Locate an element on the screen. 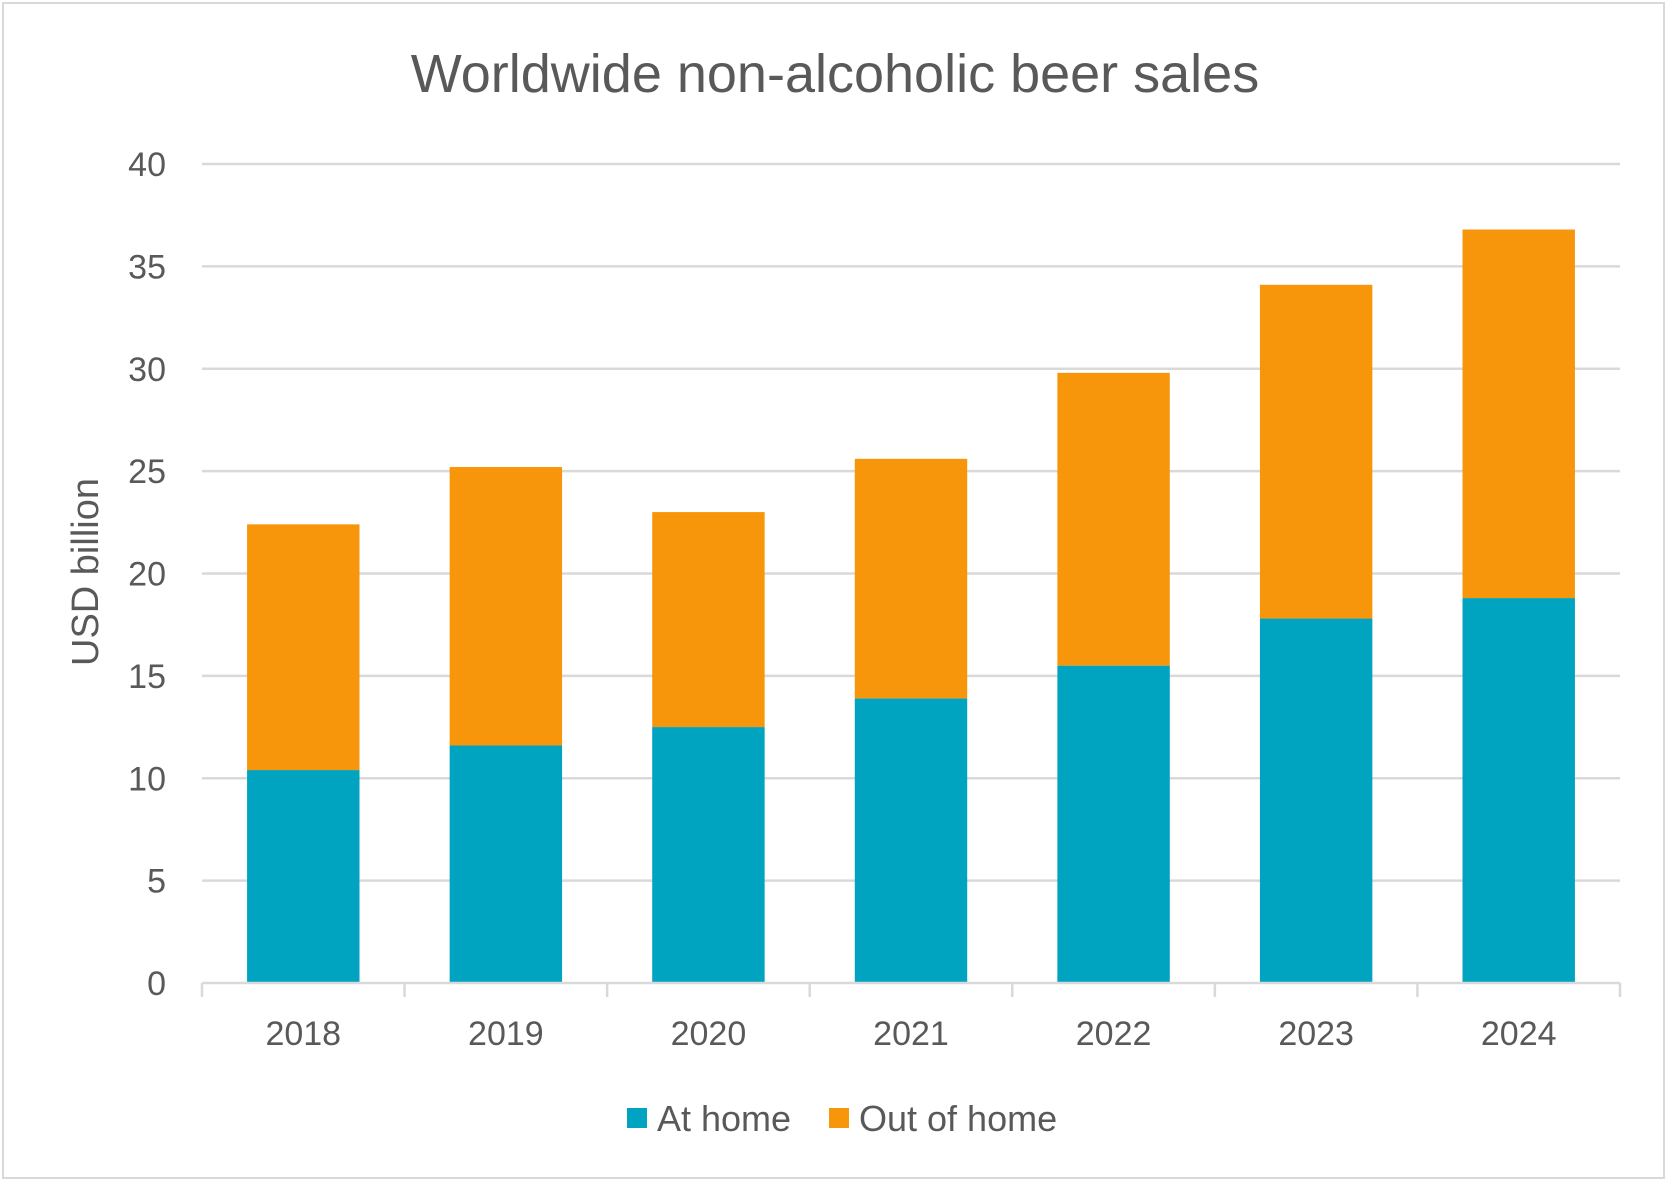  y-tick-label: 0 is located at coordinates (156, 984).